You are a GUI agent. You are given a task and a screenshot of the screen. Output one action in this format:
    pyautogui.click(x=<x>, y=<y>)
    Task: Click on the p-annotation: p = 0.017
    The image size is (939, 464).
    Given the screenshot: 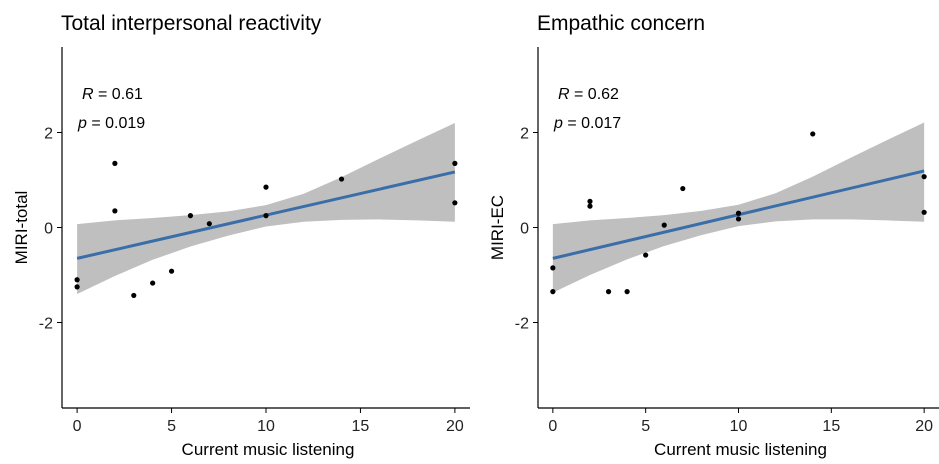 What is the action you would take?
    pyautogui.click(x=587, y=123)
    